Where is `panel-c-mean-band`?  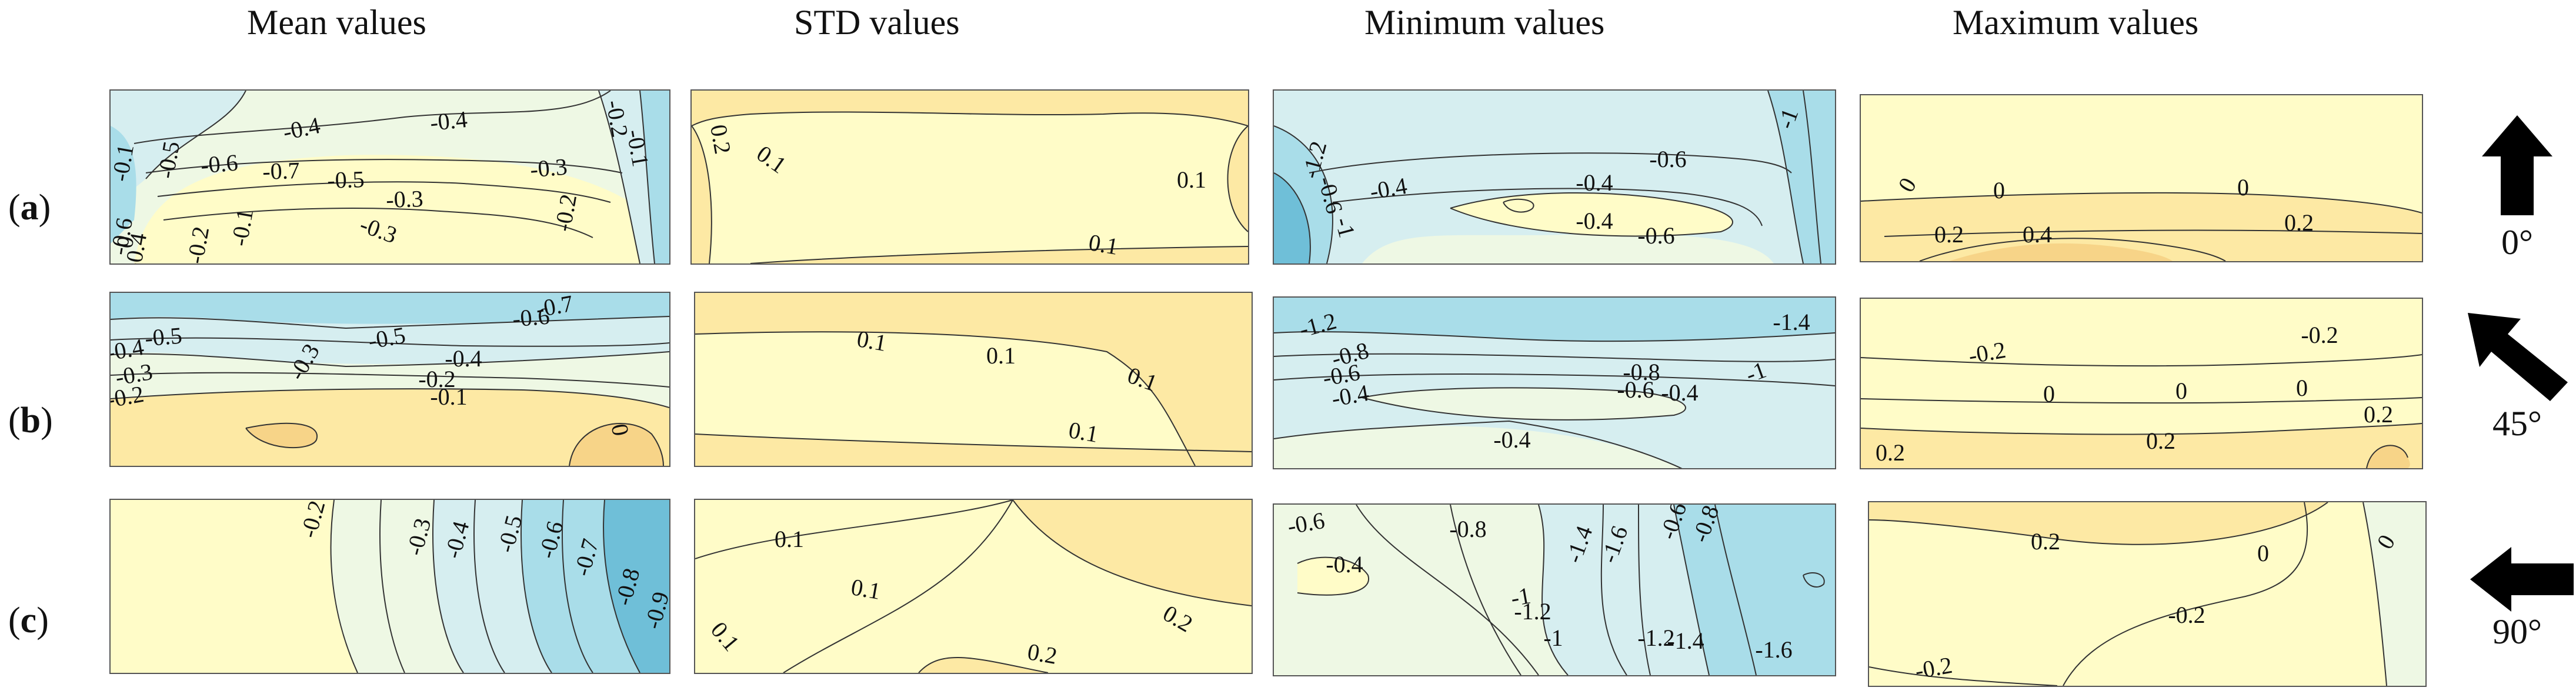
panel-c-mean-band is located at coordinates (636, 587).